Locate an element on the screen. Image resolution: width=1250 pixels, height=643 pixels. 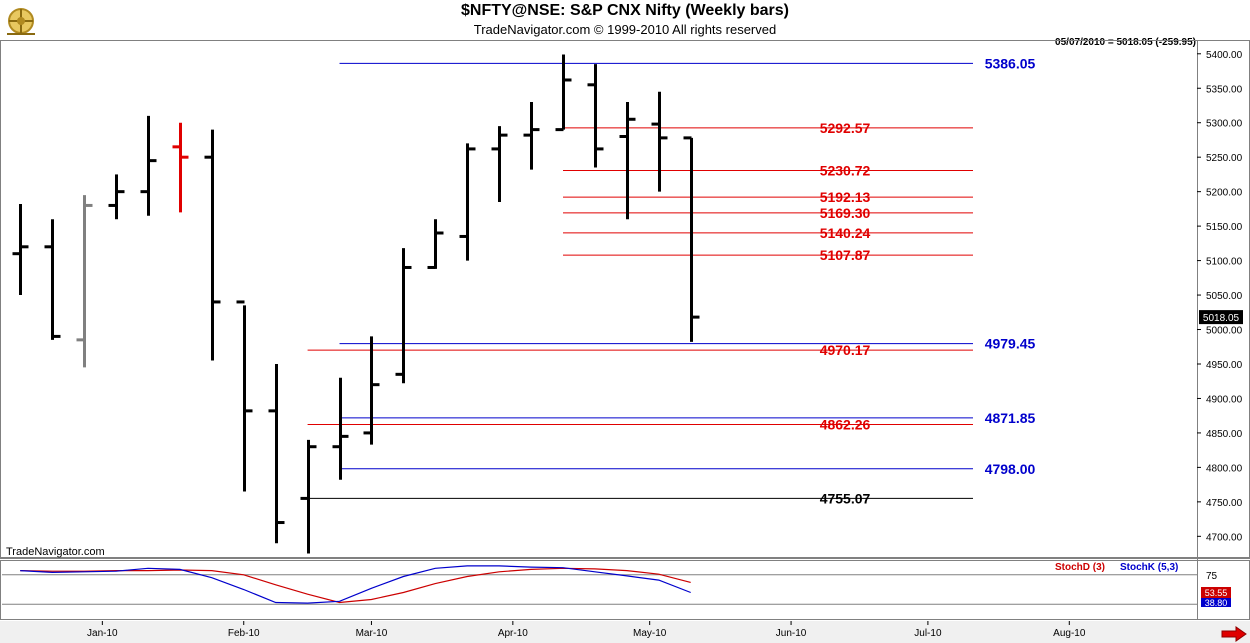
last-price-tag is located at coordinates (1221, 317).